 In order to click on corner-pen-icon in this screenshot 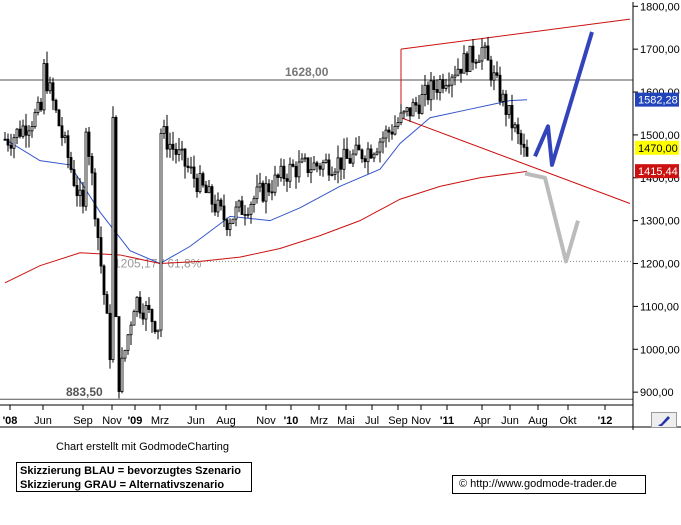, I will do `click(664, 420)`.